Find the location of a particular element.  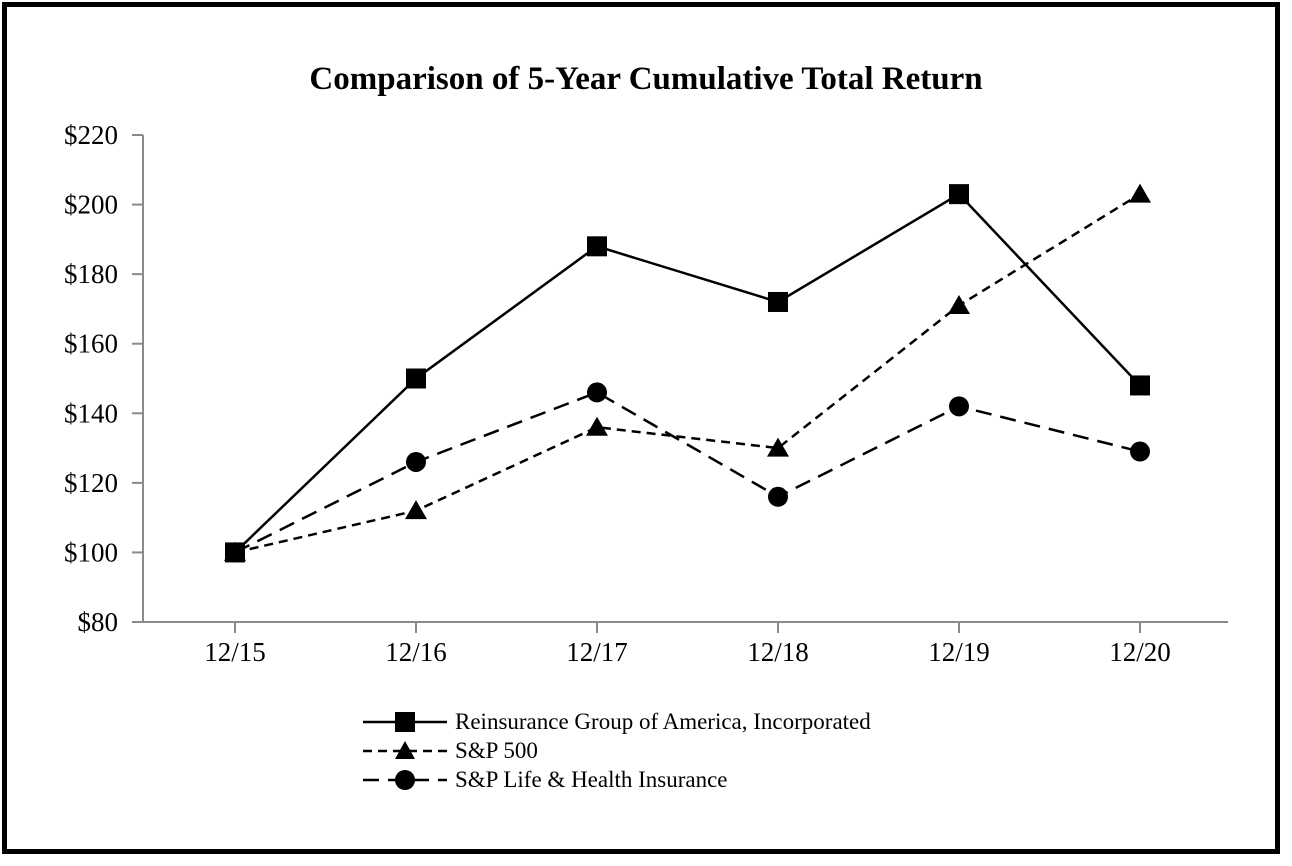

y-tick-label: $180 is located at coordinates (91, 274).